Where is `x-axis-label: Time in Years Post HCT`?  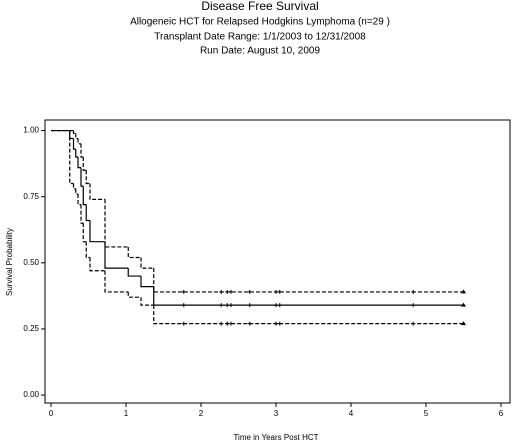 x-axis-label: Time in Years Post HCT is located at coordinates (275, 437).